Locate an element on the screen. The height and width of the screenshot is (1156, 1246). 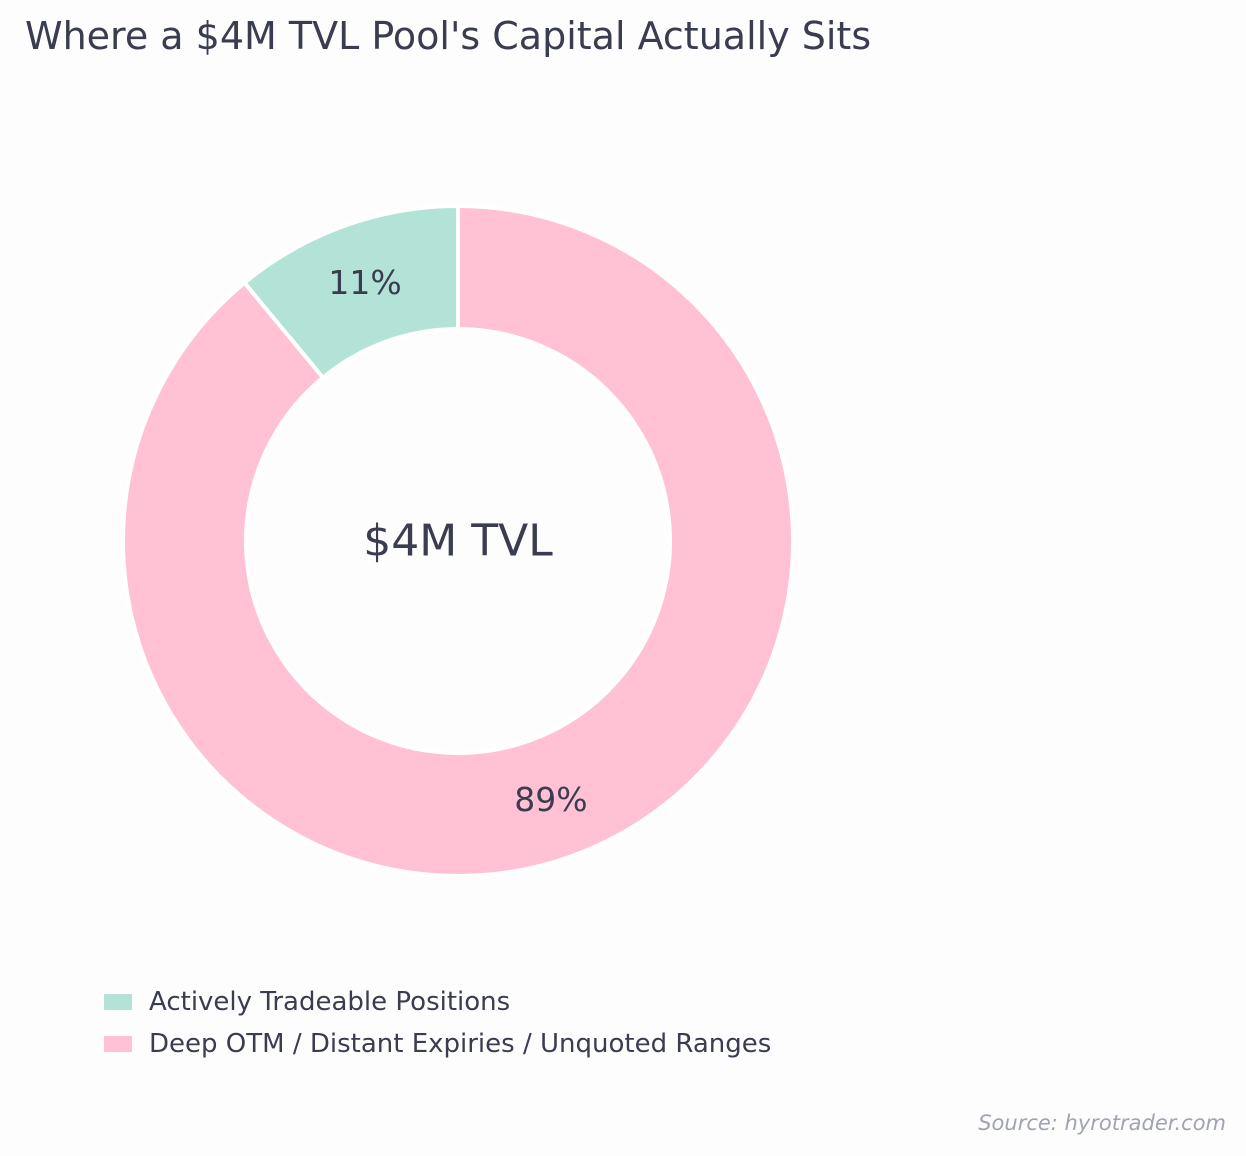
center-label: $4M TVL is located at coordinates (458, 541).